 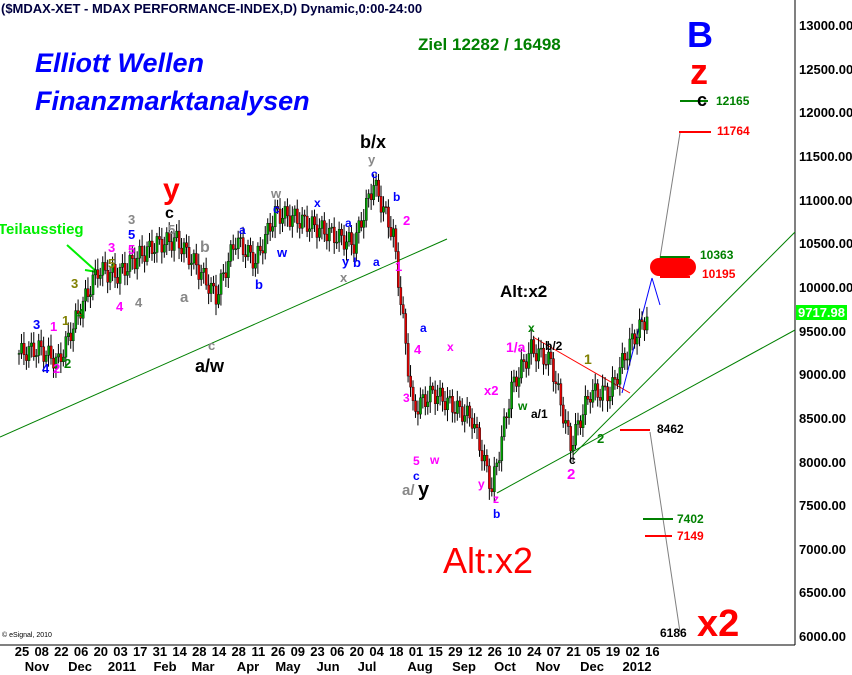 I want to click on wave-label: b, so click(x=259, y=284).